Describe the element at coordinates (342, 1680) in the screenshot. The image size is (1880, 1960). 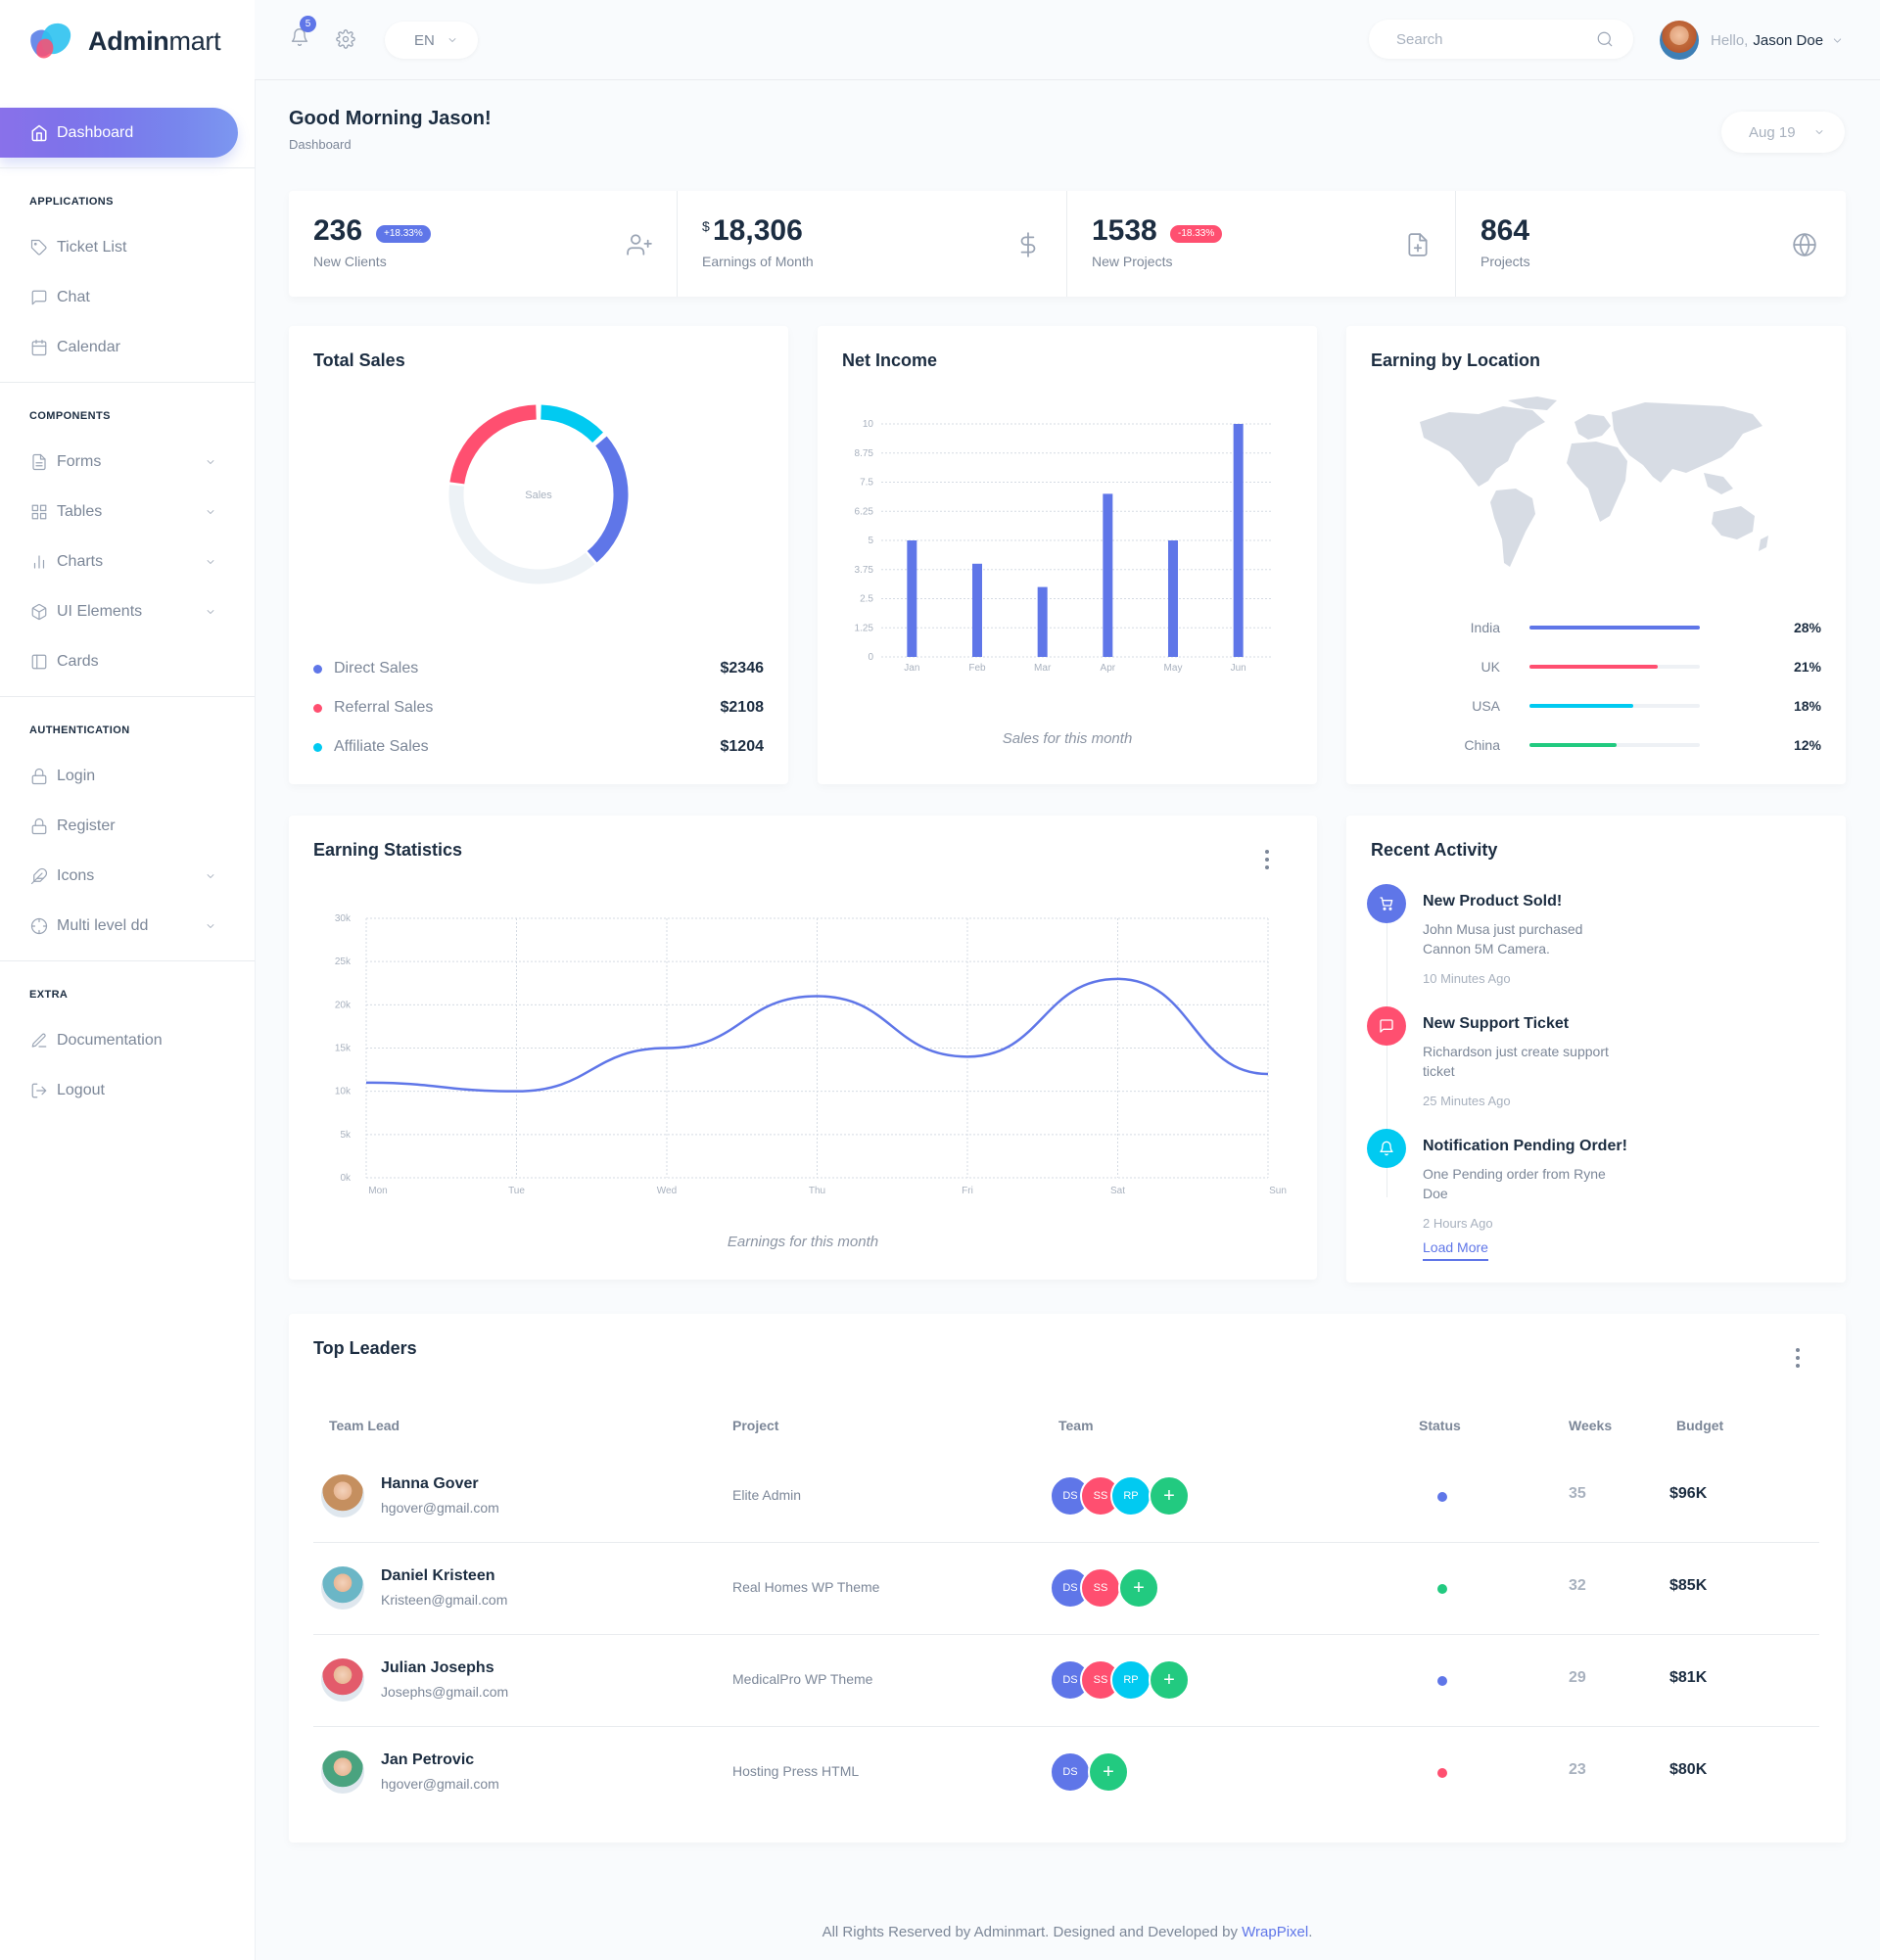
I see `avatar` at that location.